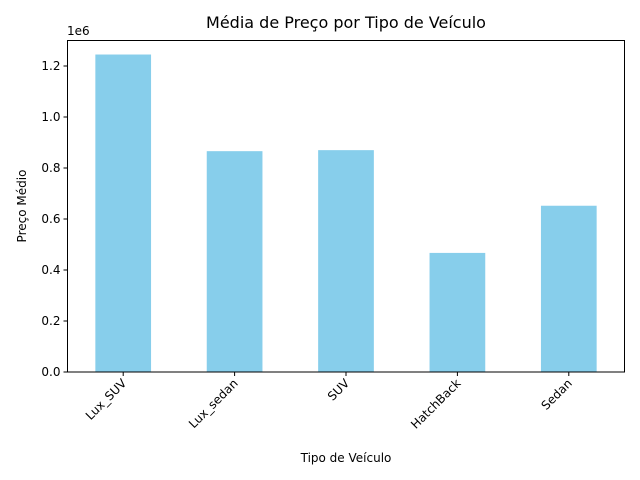 This screenshot has height=480, width=640. Describe the element at coordinates (346, 22) in the screenshot. I see `chart-title: Média de Preço por Tipo de Veículo` at that location.